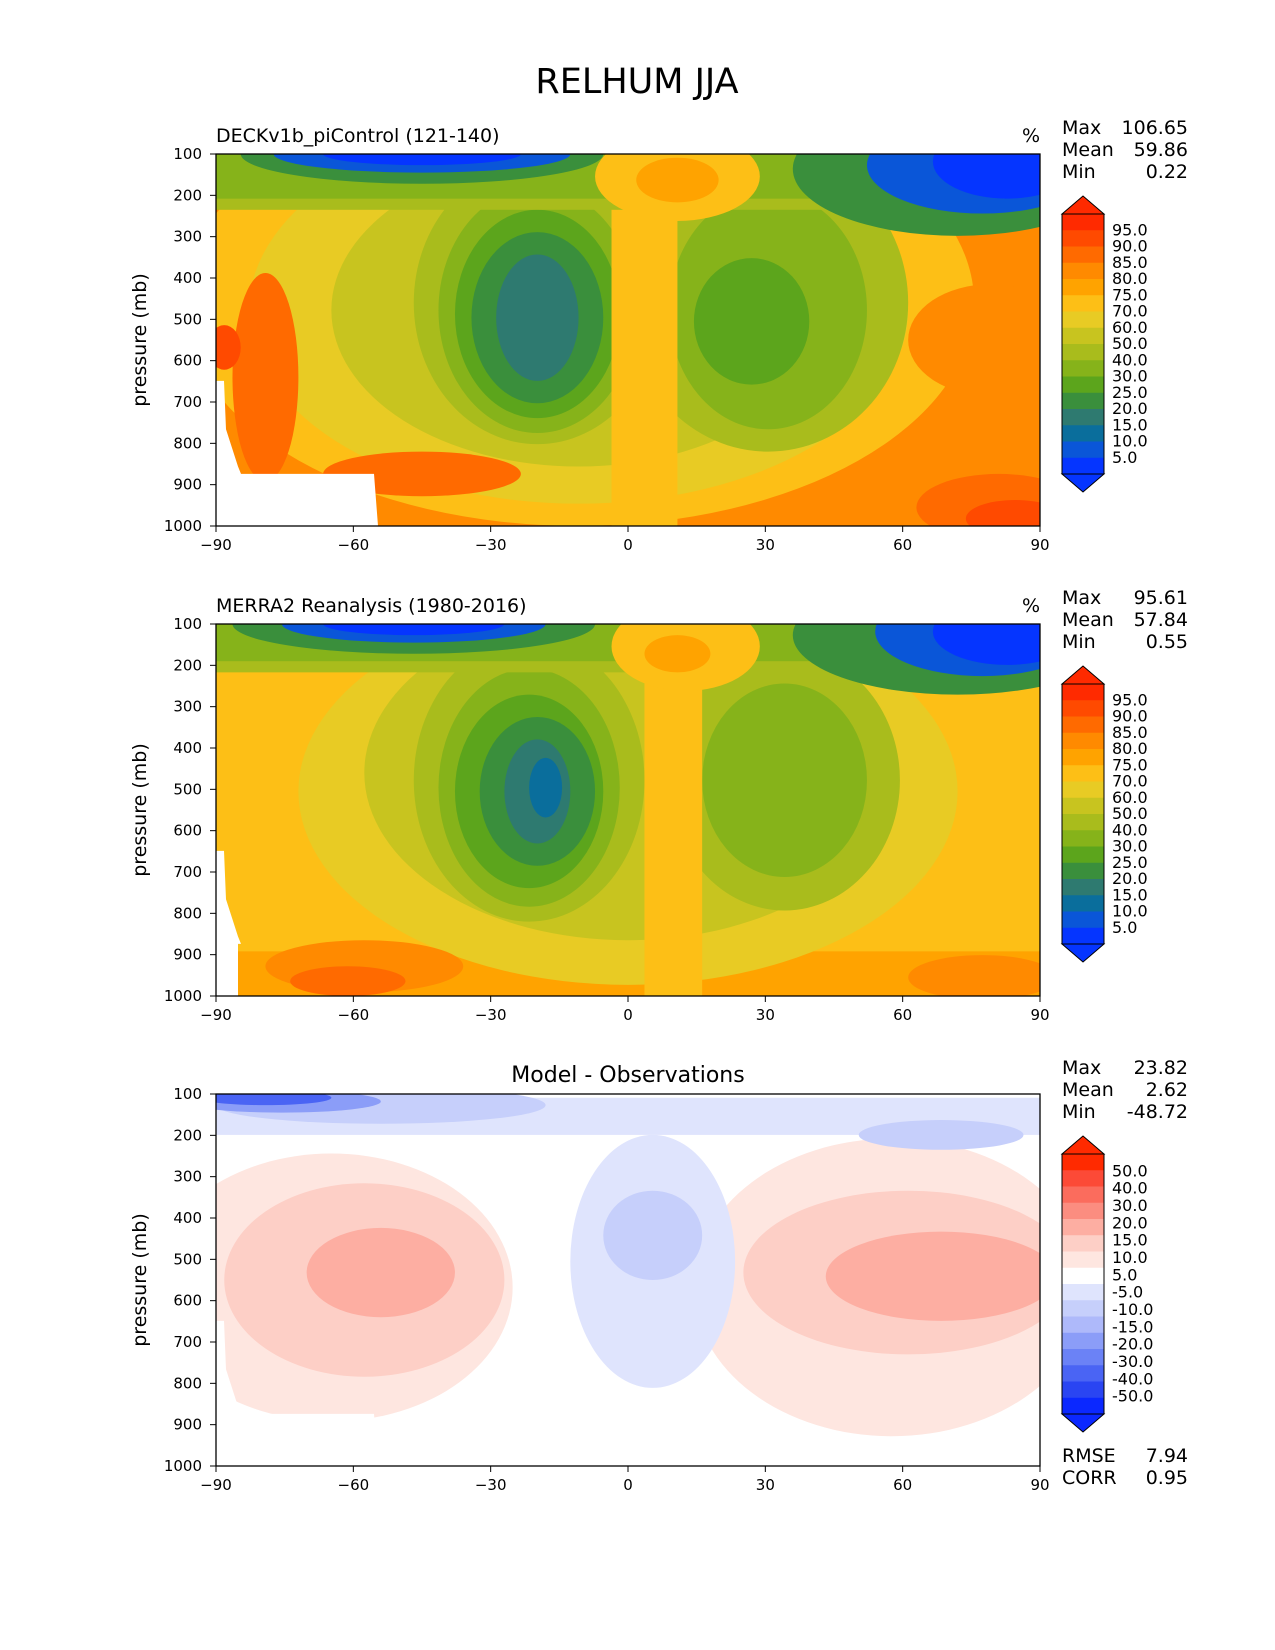  I want to click on x-tick-label: −60, so click(354, 1485).